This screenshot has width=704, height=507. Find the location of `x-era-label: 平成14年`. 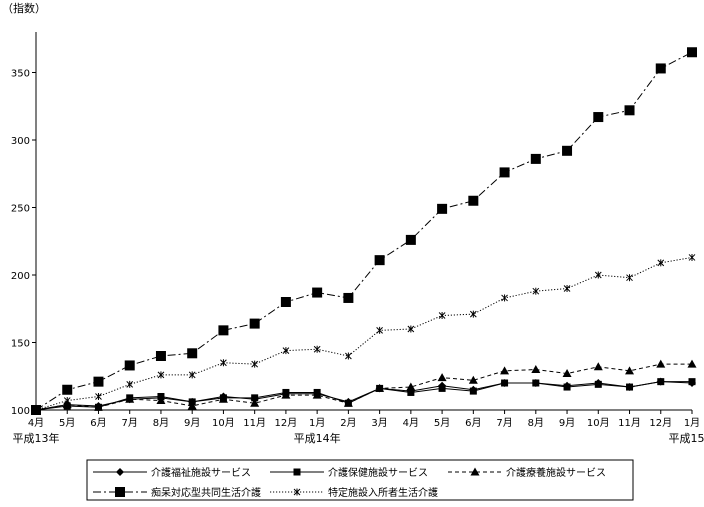

x-era-label: 平成14年 is located at coordinates (317, 438).